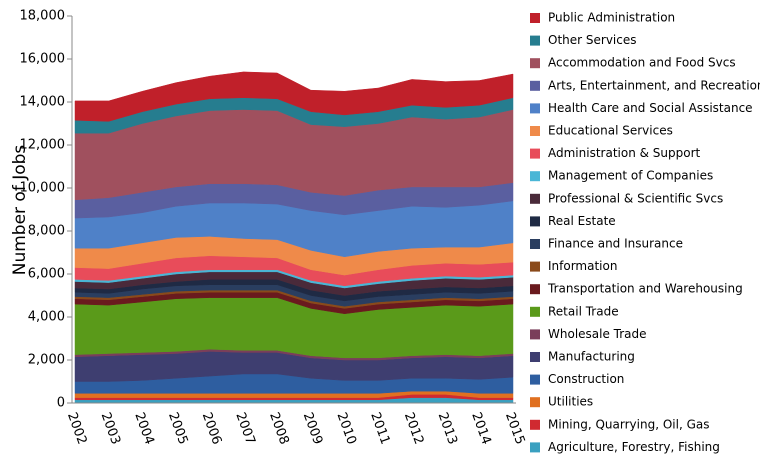 This screenshot has width=760, height=457. I want to click on y-tick-label: 6,000, so click(46, 274).